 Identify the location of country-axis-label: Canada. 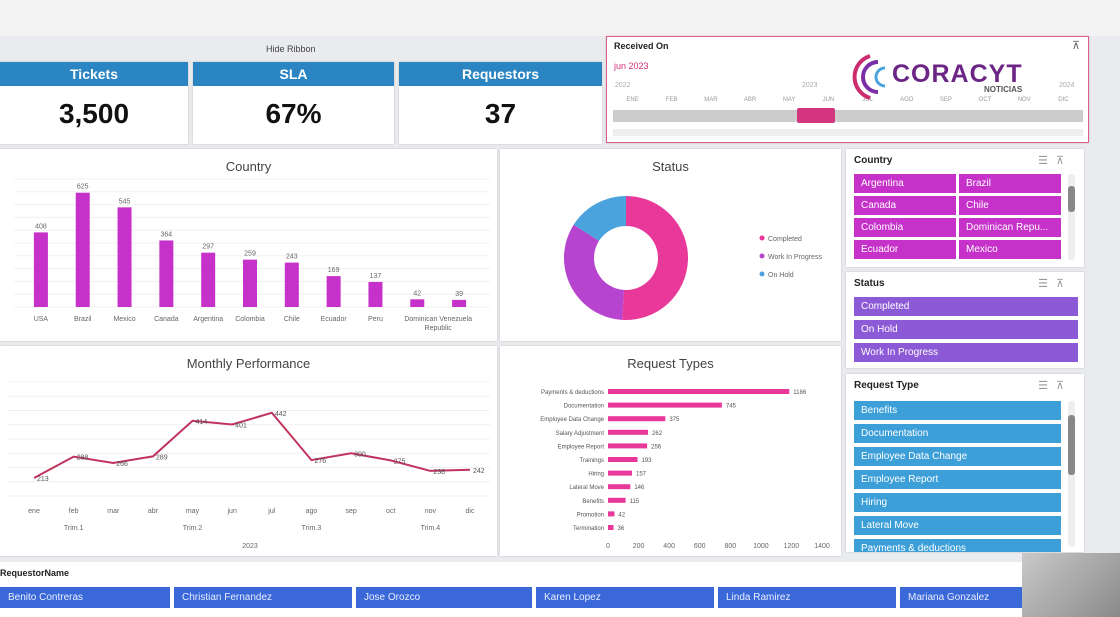
(166, 319).